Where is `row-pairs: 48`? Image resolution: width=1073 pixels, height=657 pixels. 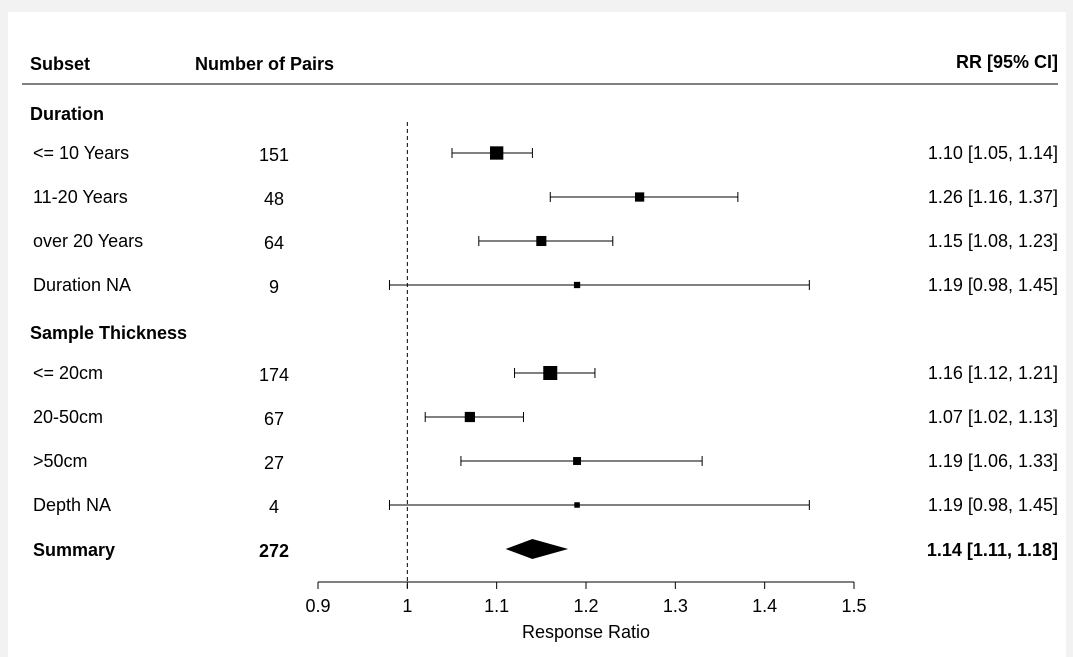
row-pairs: 48 is located at coordinates (274, 199).